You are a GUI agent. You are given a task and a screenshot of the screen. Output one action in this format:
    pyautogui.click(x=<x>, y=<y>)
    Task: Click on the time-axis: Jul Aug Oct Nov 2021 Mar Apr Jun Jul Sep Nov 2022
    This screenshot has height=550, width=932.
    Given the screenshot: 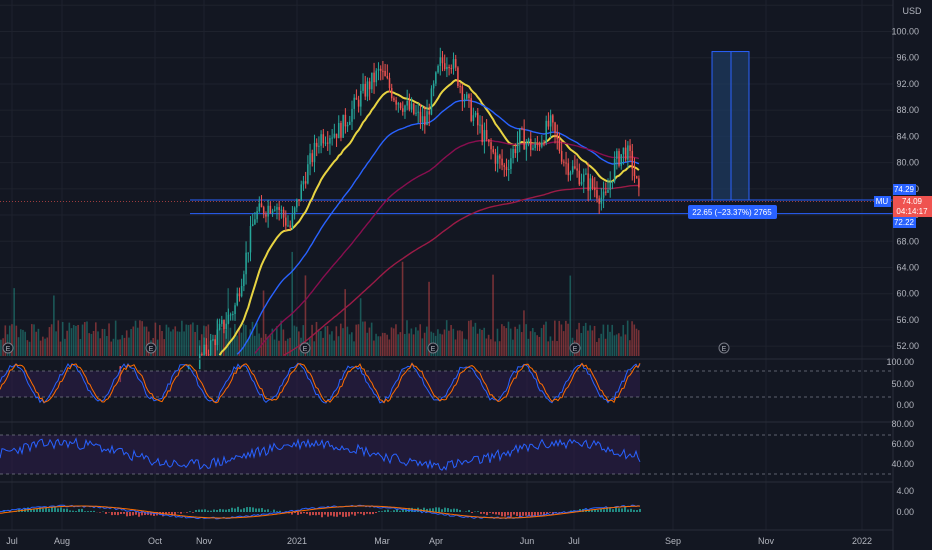 What is the action you would take?
    pyautogui.click(x=446, y=537)
    